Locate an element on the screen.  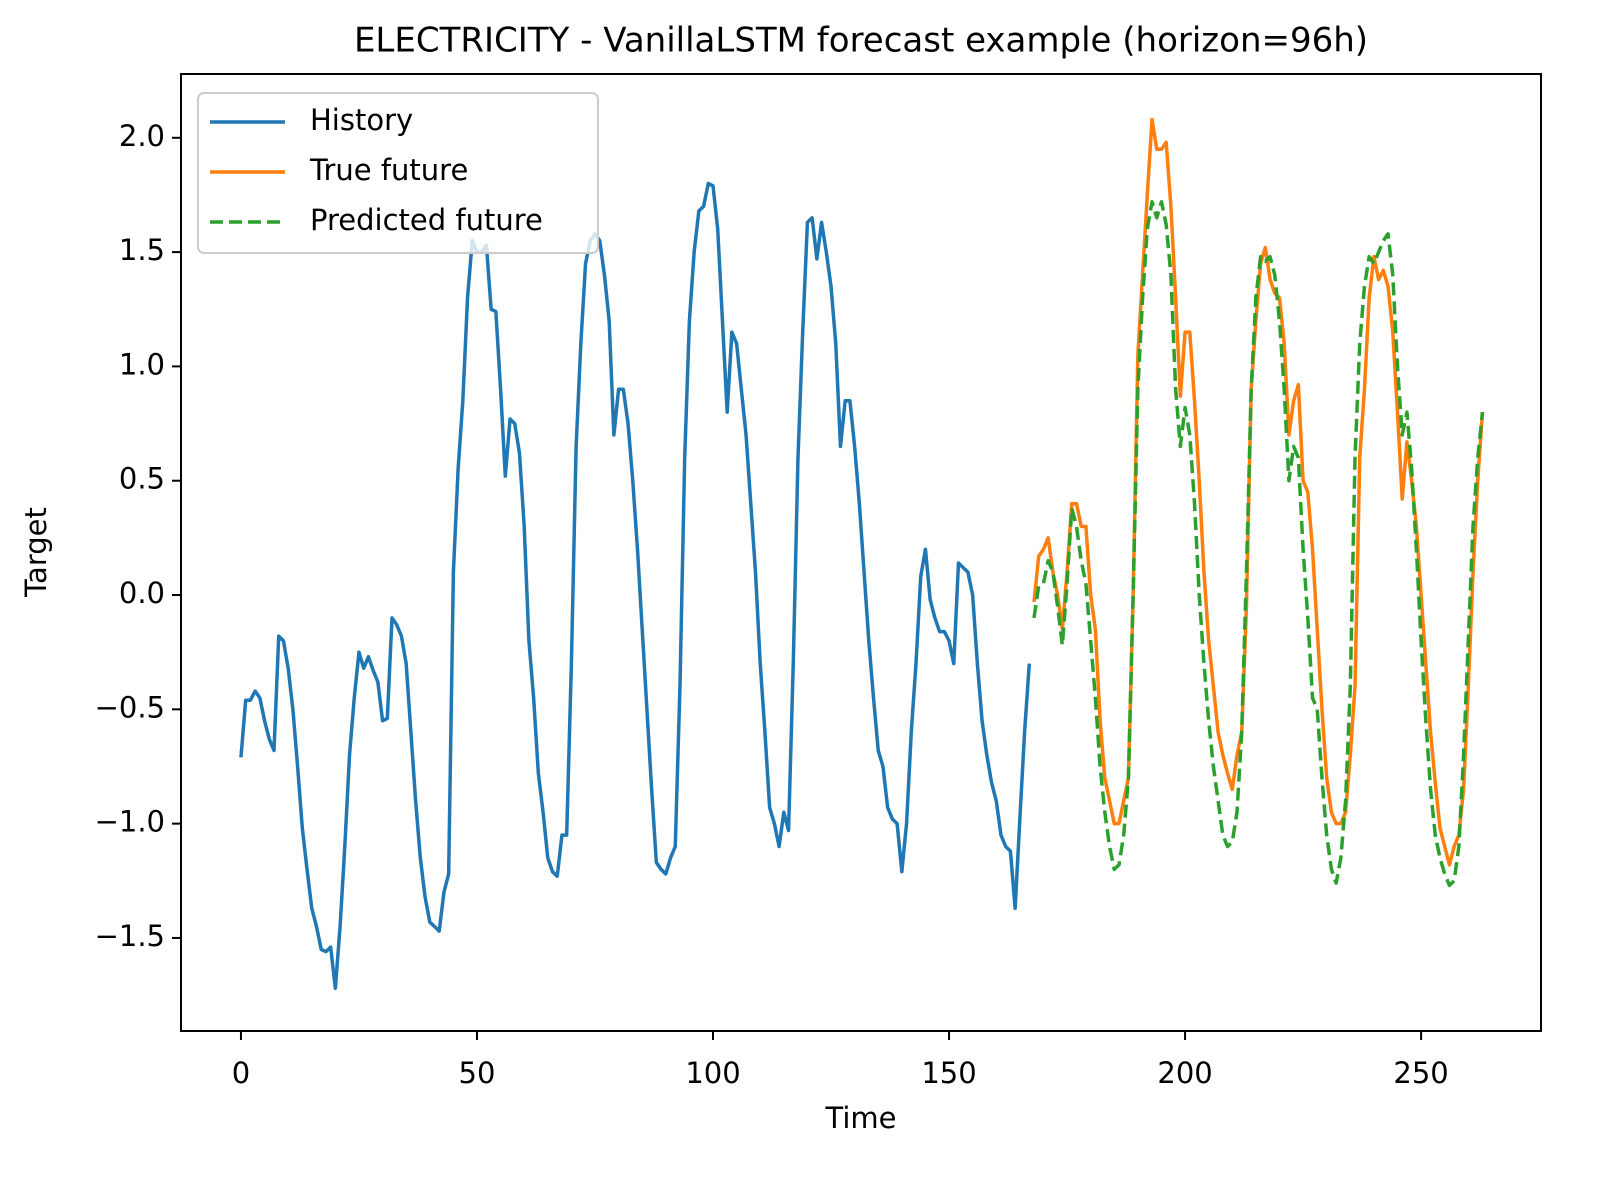
x-tick-label: 100 is located at coordinates (712, 1073).